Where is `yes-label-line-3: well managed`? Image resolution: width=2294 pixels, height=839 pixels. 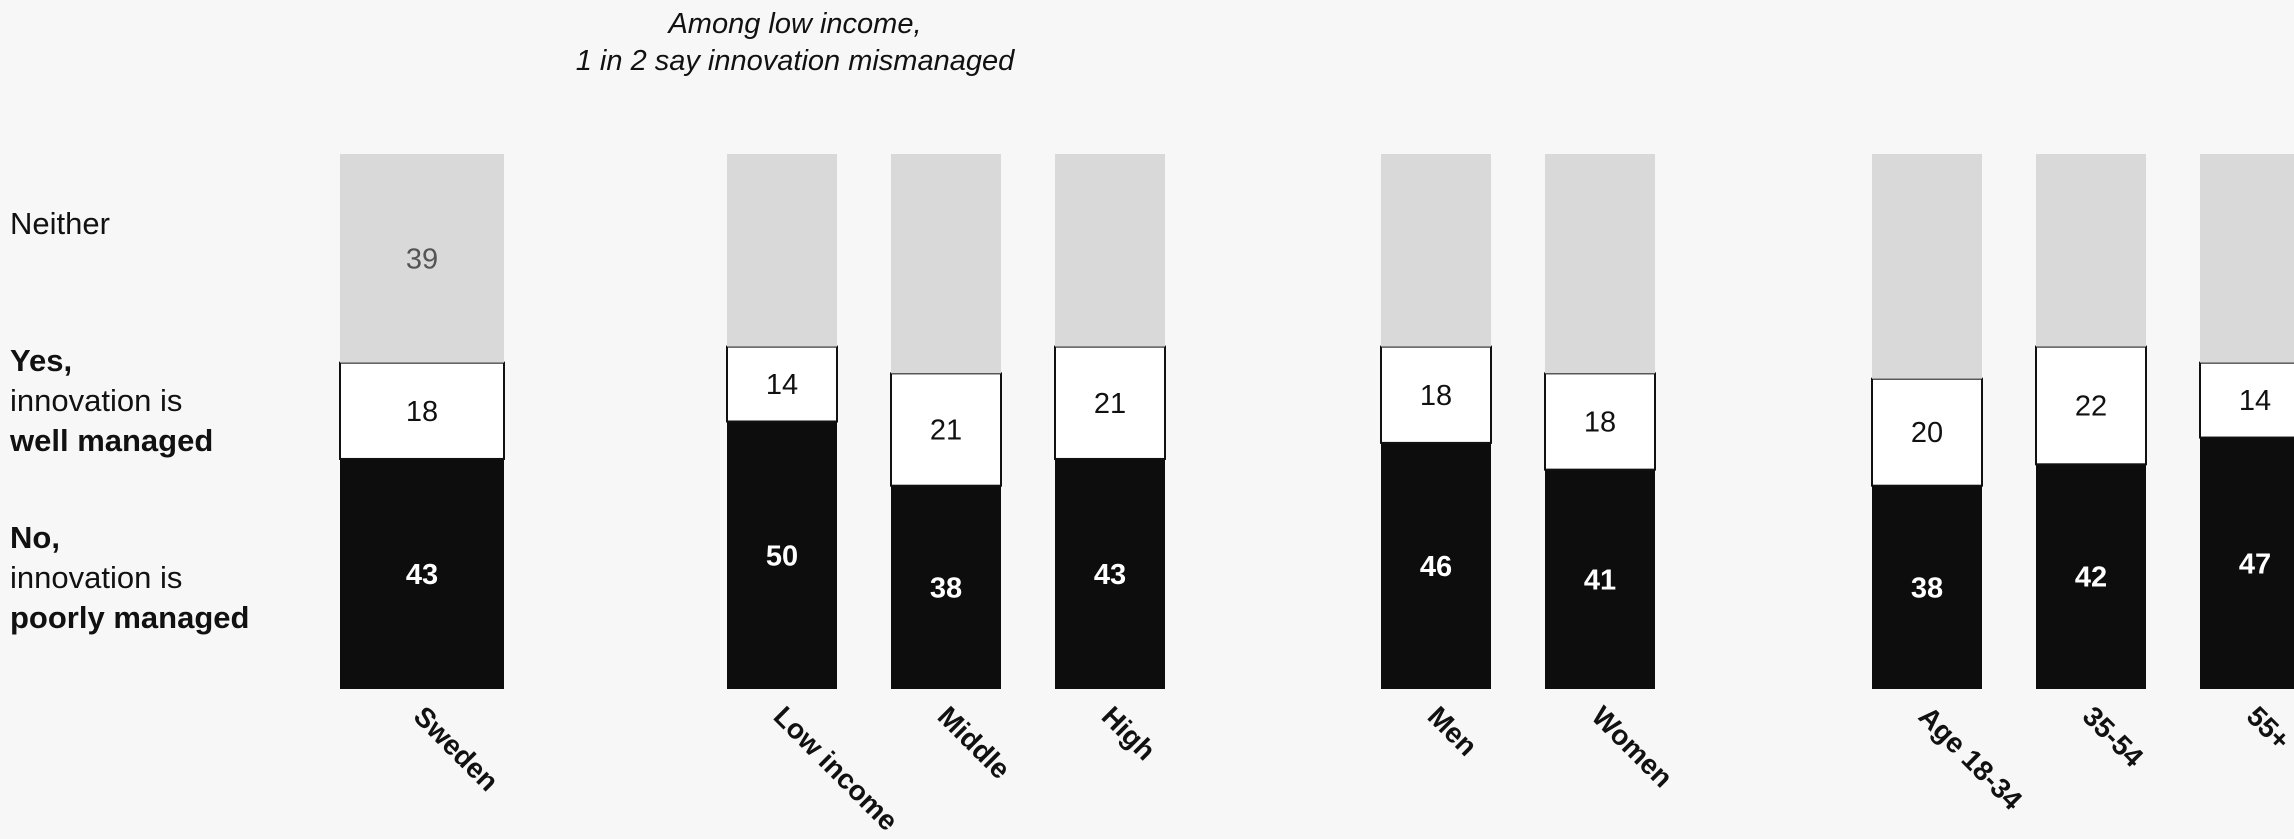
yes-label-line-3: well managed is located at coordinates (112, 440).